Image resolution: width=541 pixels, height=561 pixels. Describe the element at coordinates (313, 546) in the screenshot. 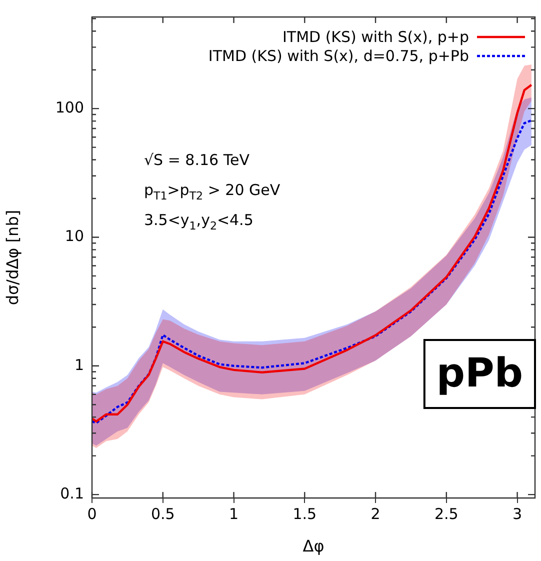

I see `x-axis-title: Δφ` at that location.